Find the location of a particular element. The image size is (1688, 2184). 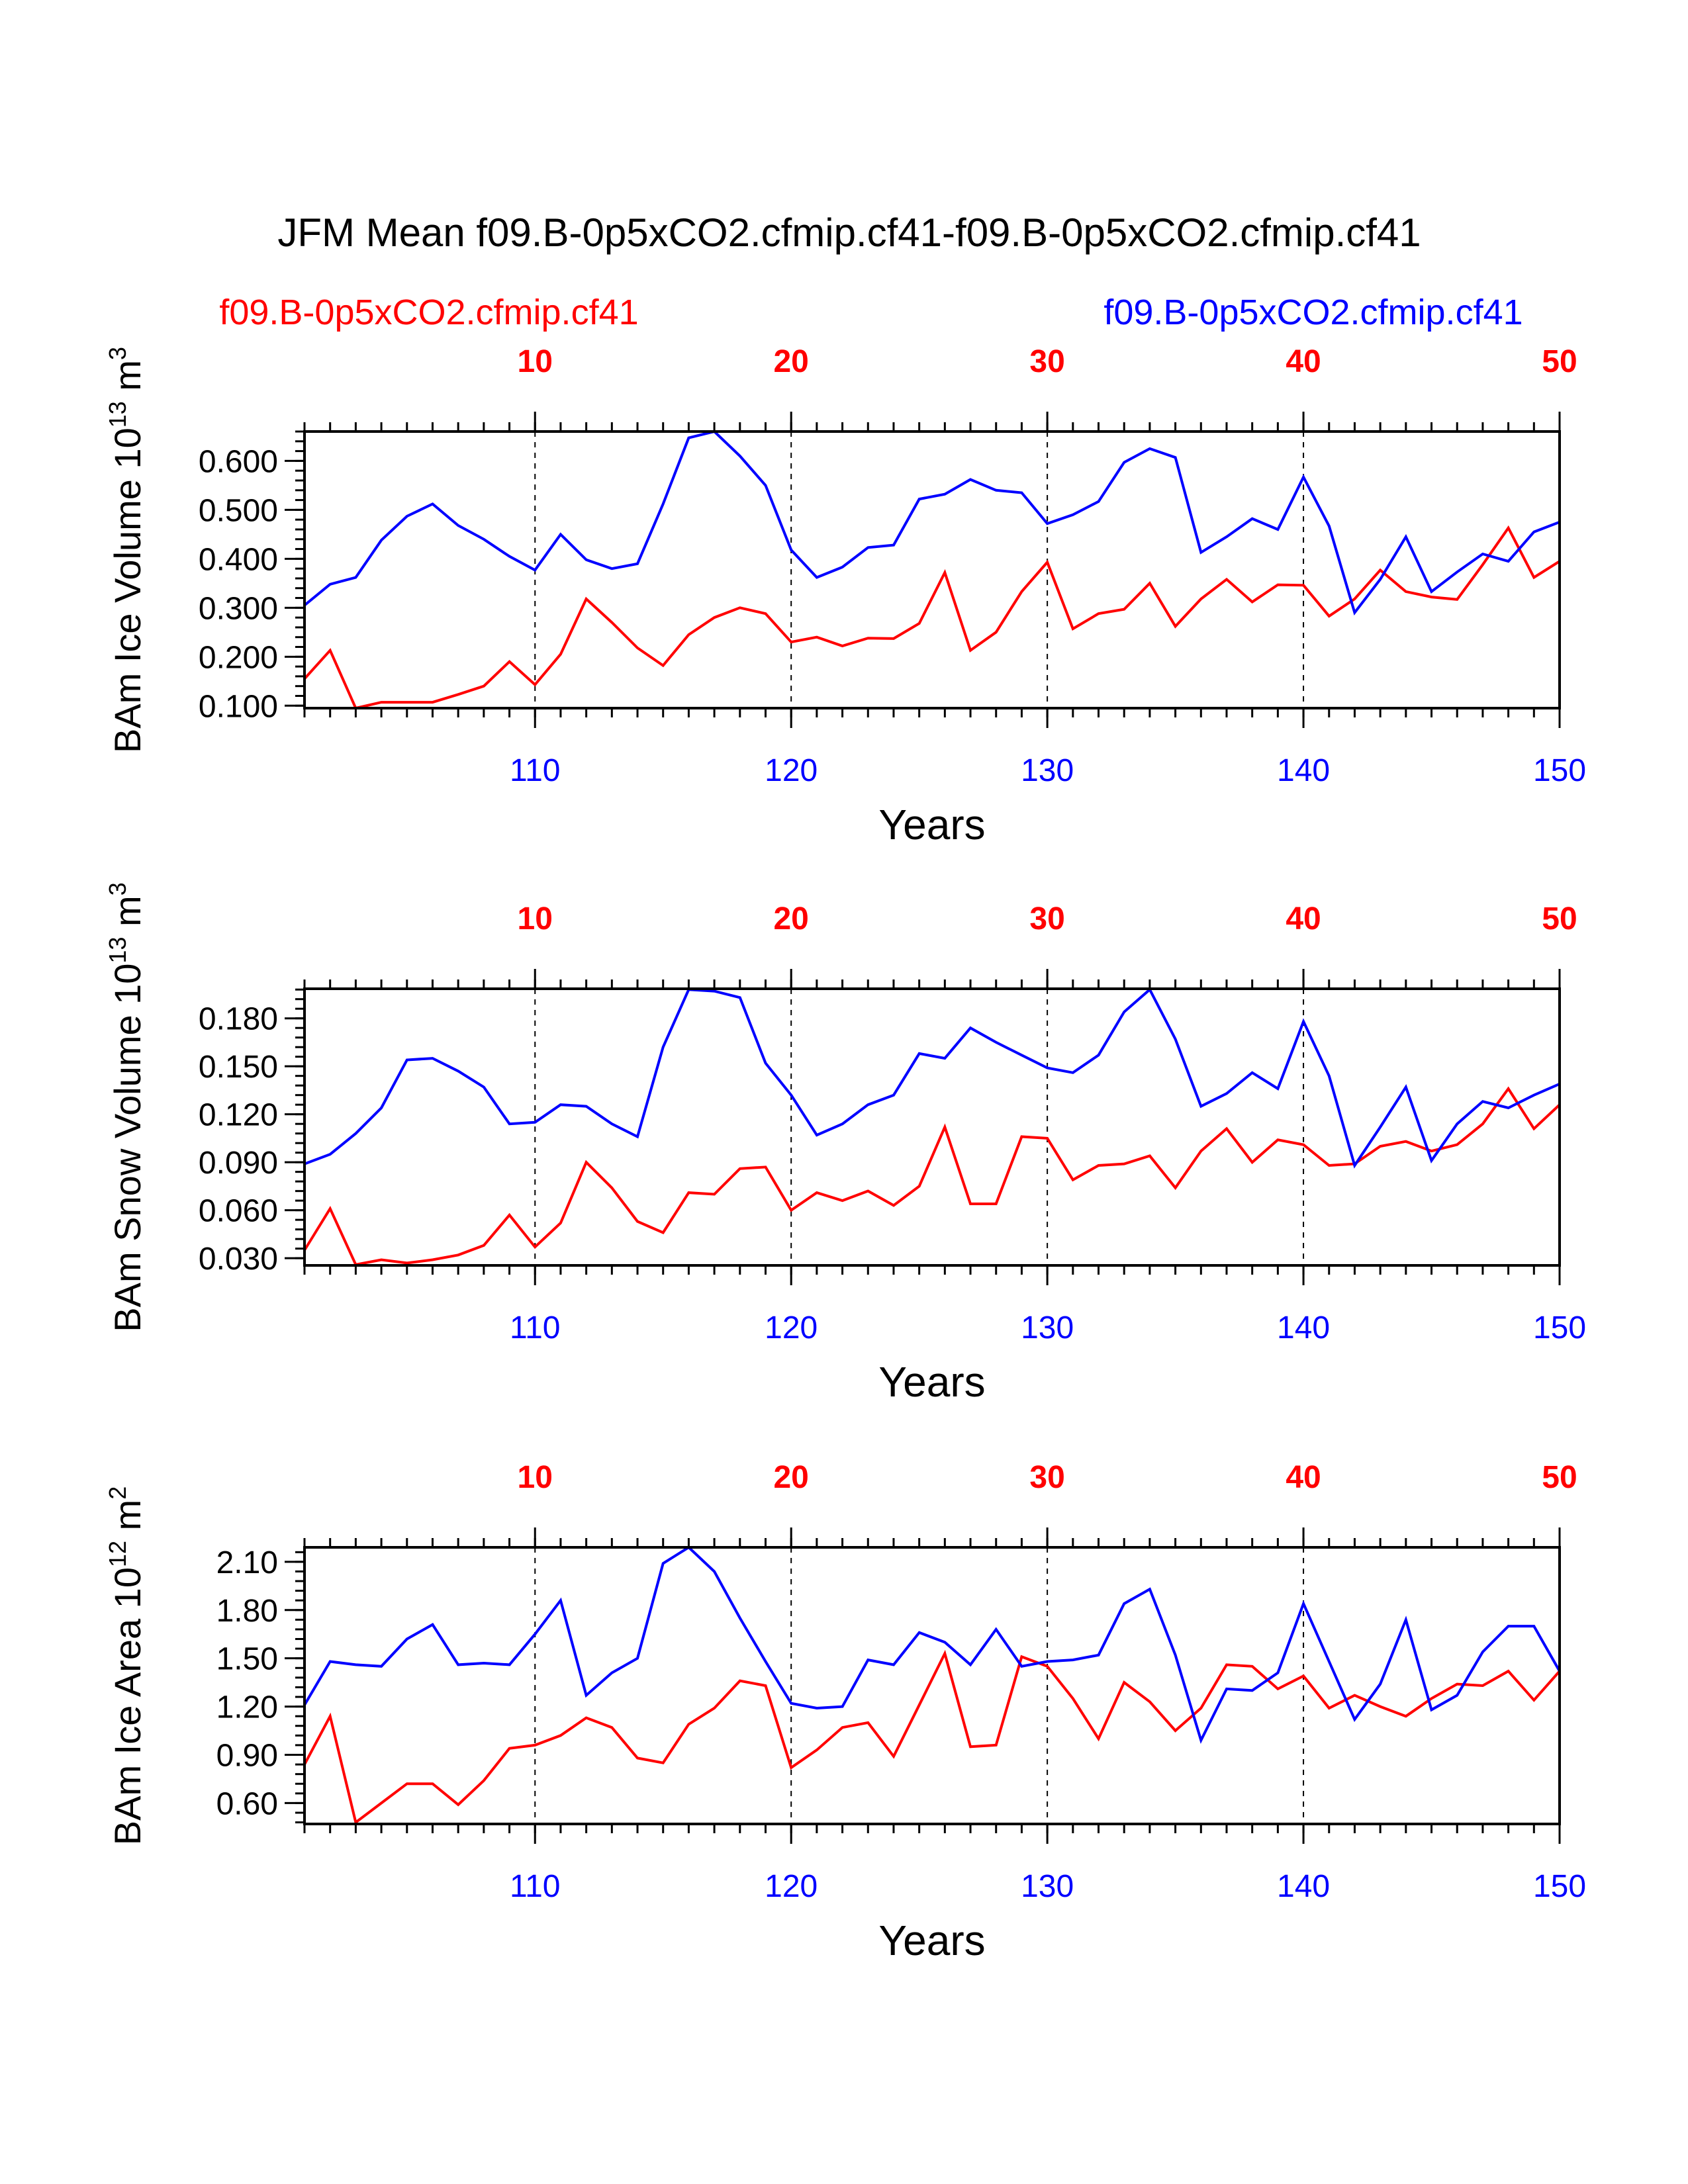

y-tick-label: 0.120 is located at coordinates (238, 1115).